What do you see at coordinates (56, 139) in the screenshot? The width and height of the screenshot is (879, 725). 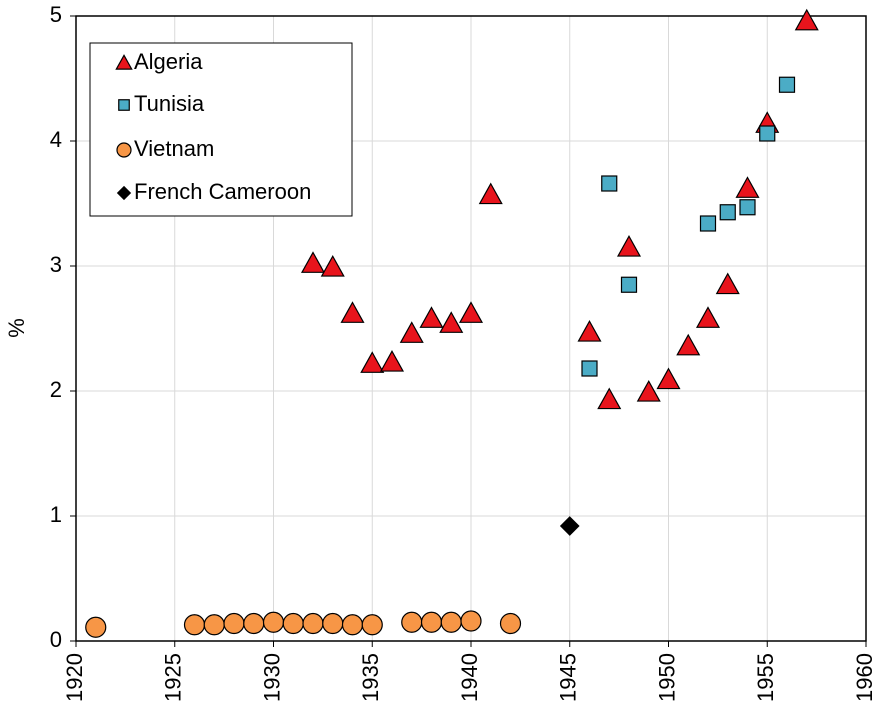 I see `y-tick-label: 4` at bounding box center [56, 139].